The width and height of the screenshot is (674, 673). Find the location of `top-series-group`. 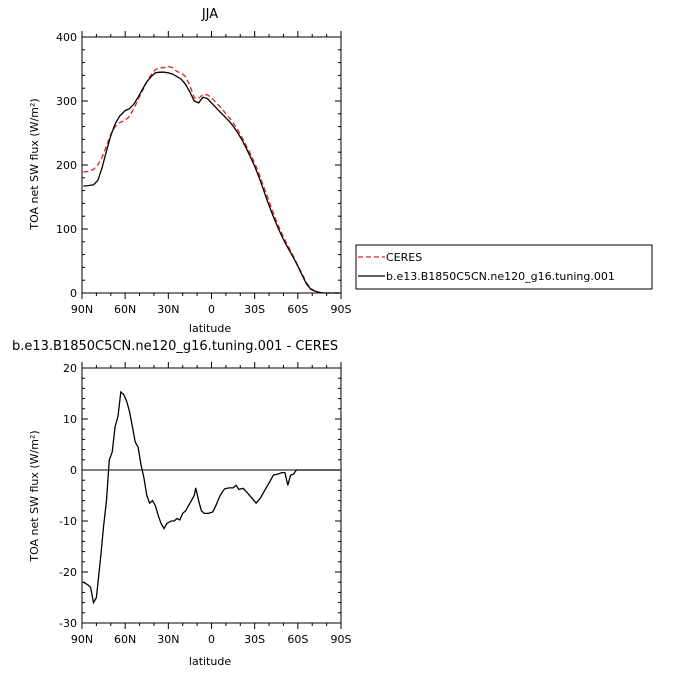

top-series-group is located at coordinates (211, 179).